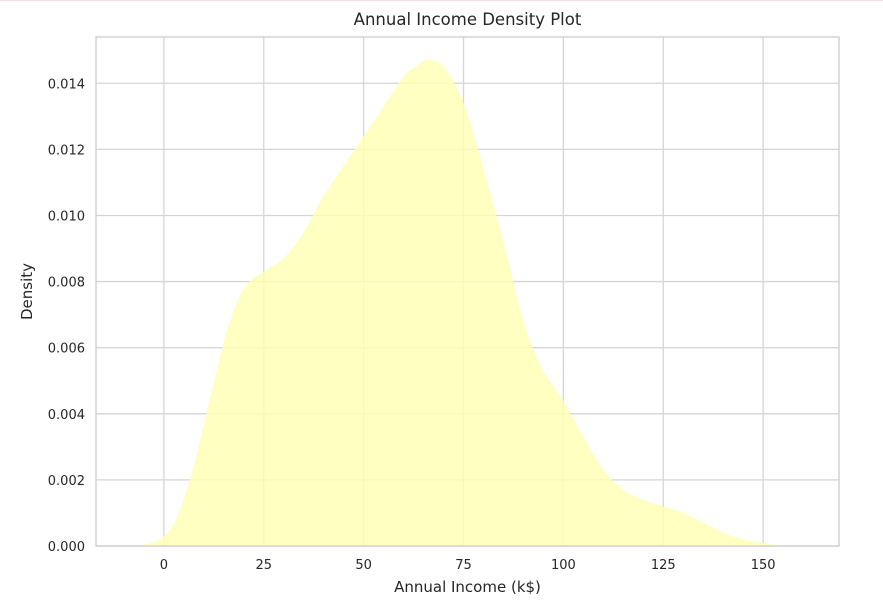 Image resolution: width=883 pixels, height=601 pixels. I want to click on x-tick-labels: 0 25 50 75 100 125 150, so click(468, 565).